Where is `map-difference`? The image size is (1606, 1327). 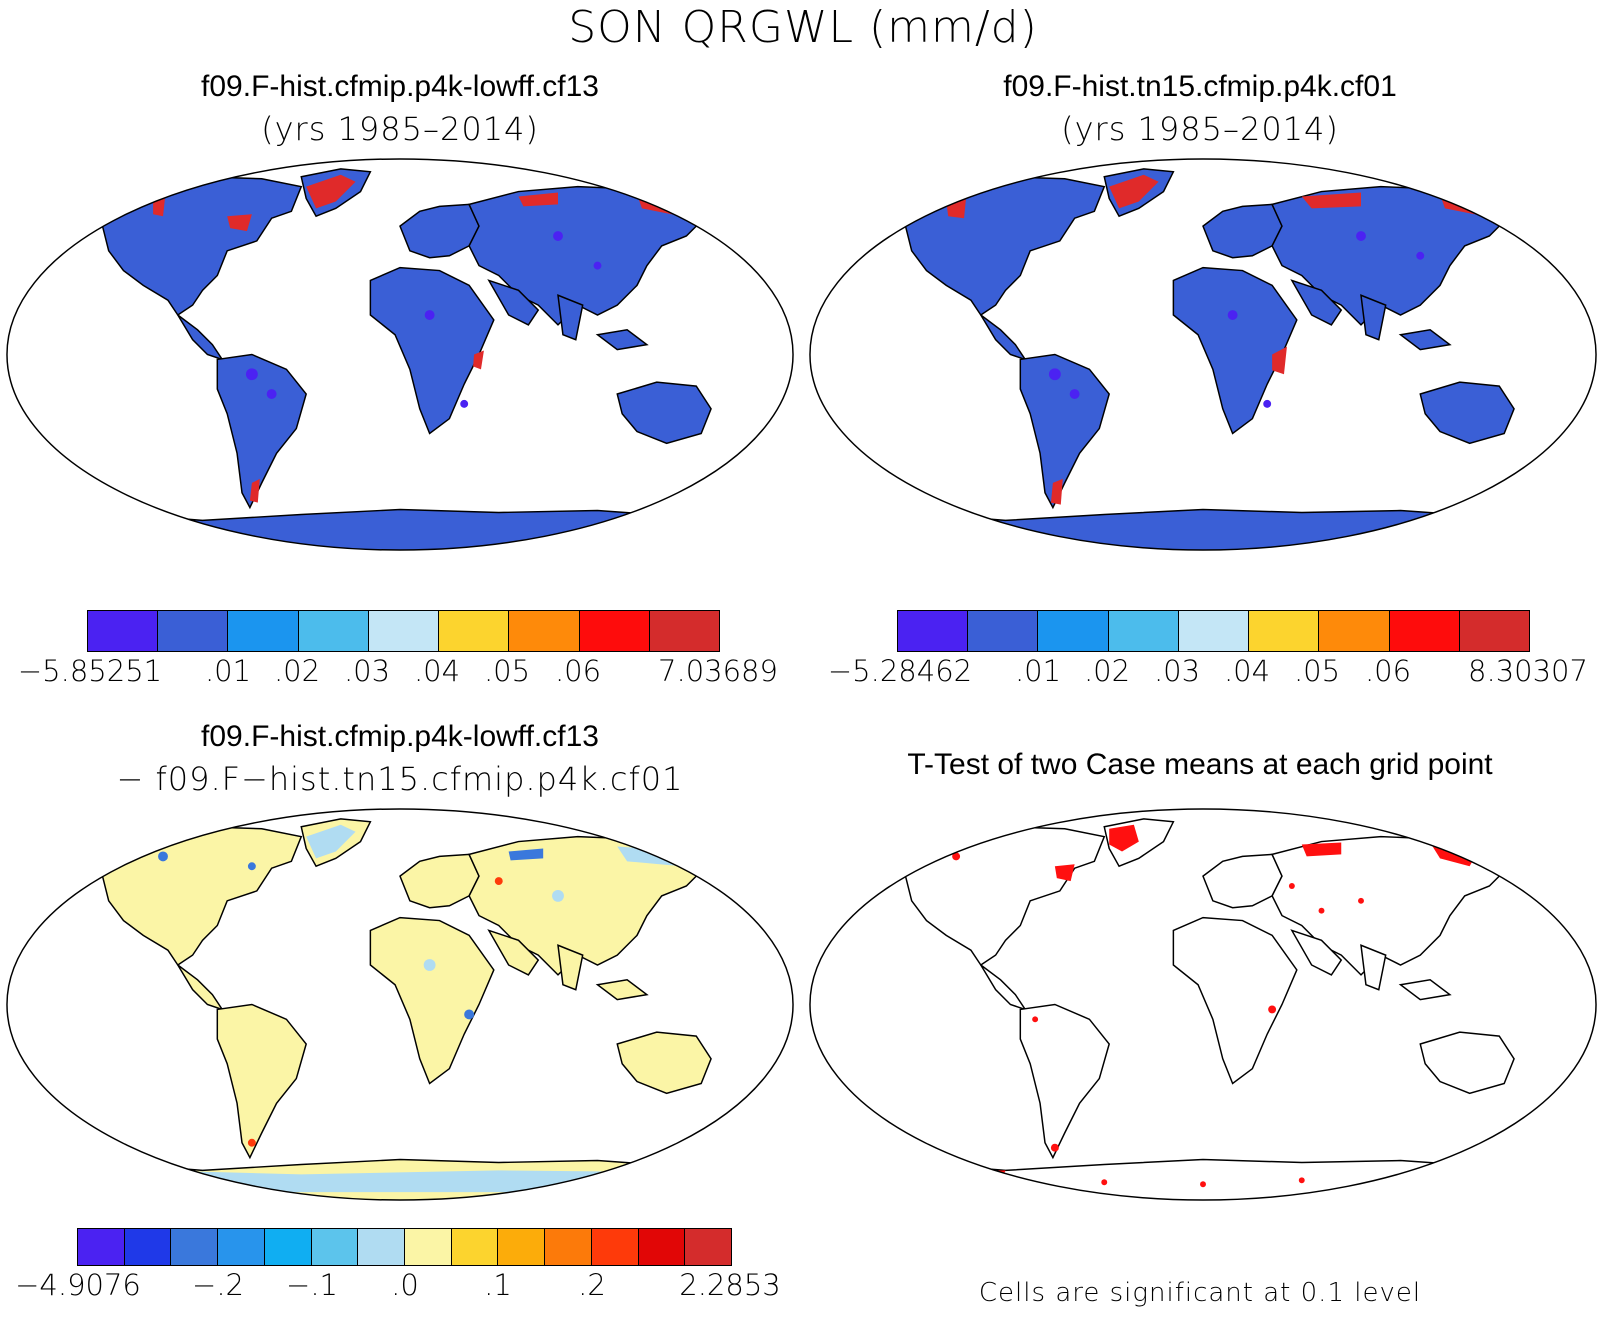
map-difference is located at coordinates (400, 1004).